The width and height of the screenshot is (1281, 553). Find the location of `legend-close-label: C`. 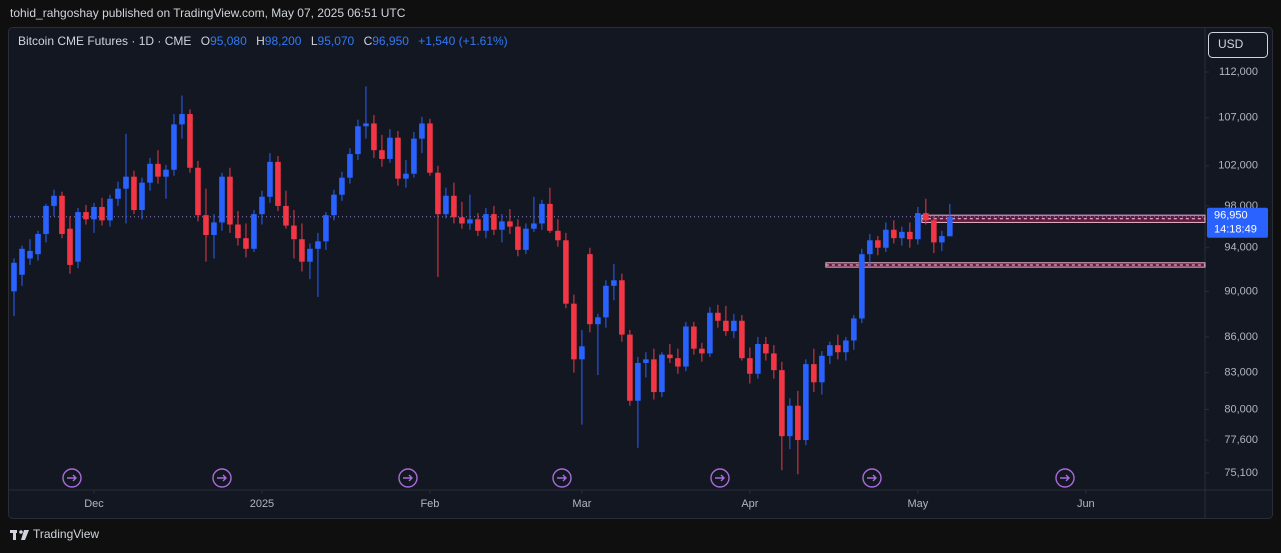

legend-close-label: C is located at coordinates (368, 41).